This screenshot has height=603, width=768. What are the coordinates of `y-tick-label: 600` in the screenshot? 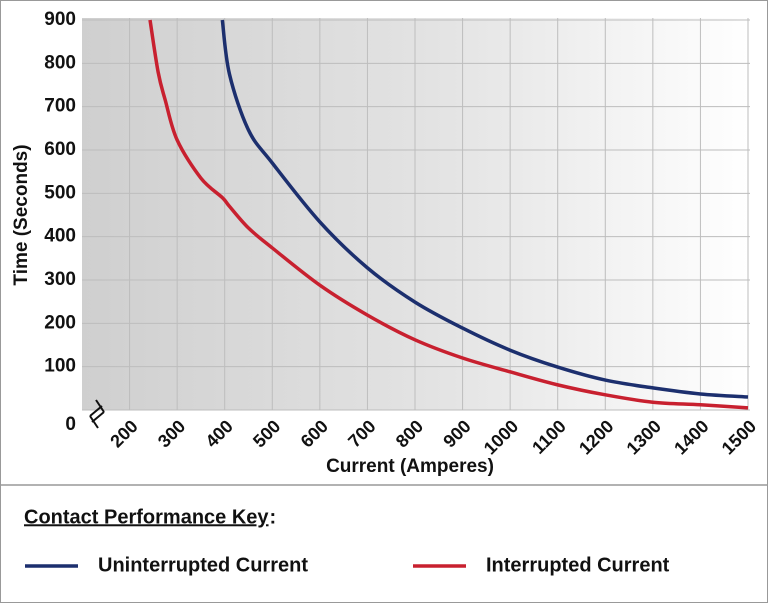 It's located at (60, 149).